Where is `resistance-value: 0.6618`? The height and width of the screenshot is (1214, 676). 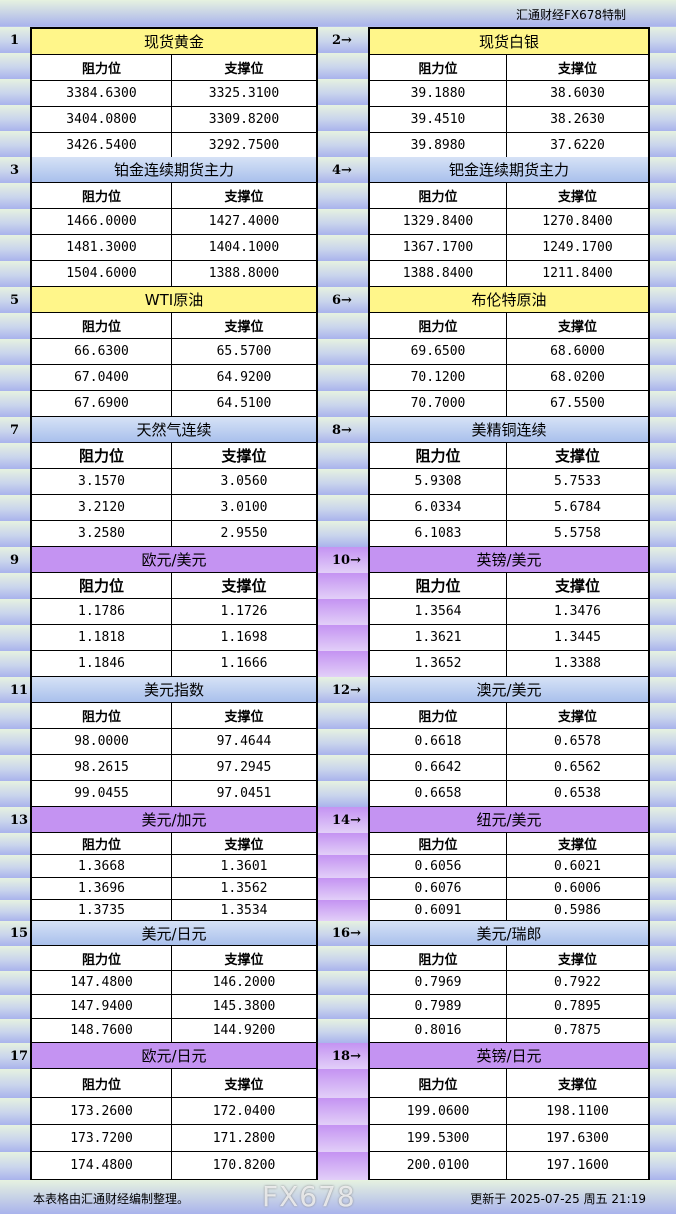
resistance-value: 0.6618 is located at coordinates (438, 742).